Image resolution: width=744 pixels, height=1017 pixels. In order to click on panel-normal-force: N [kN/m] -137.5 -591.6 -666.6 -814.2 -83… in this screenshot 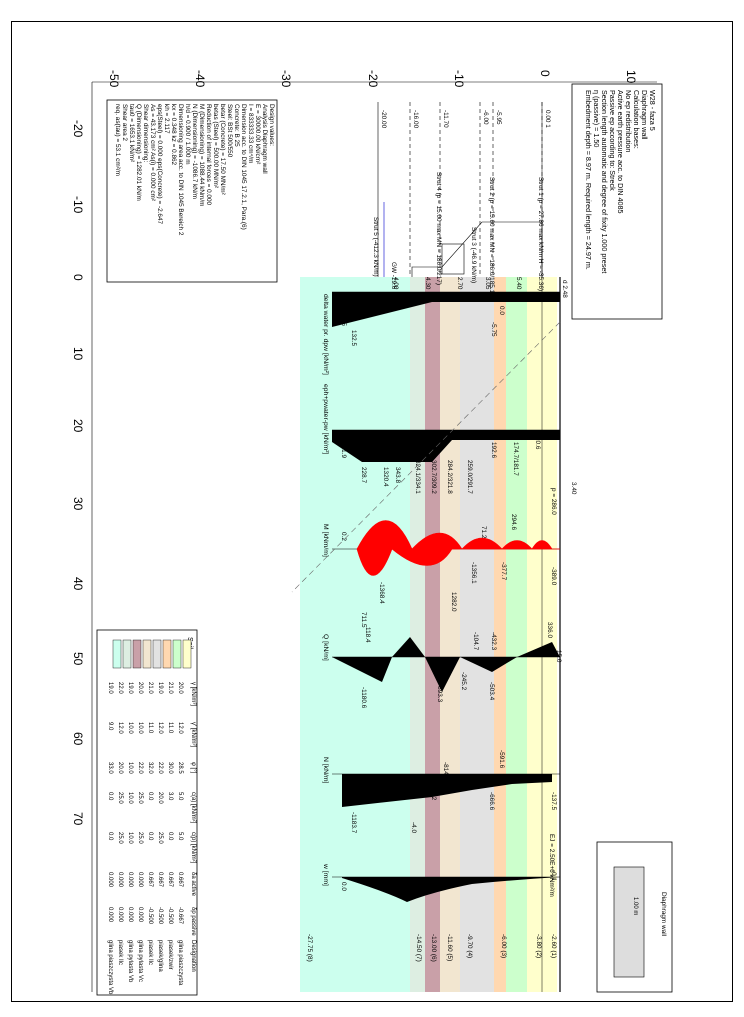, I will do `click(441, 792)`.